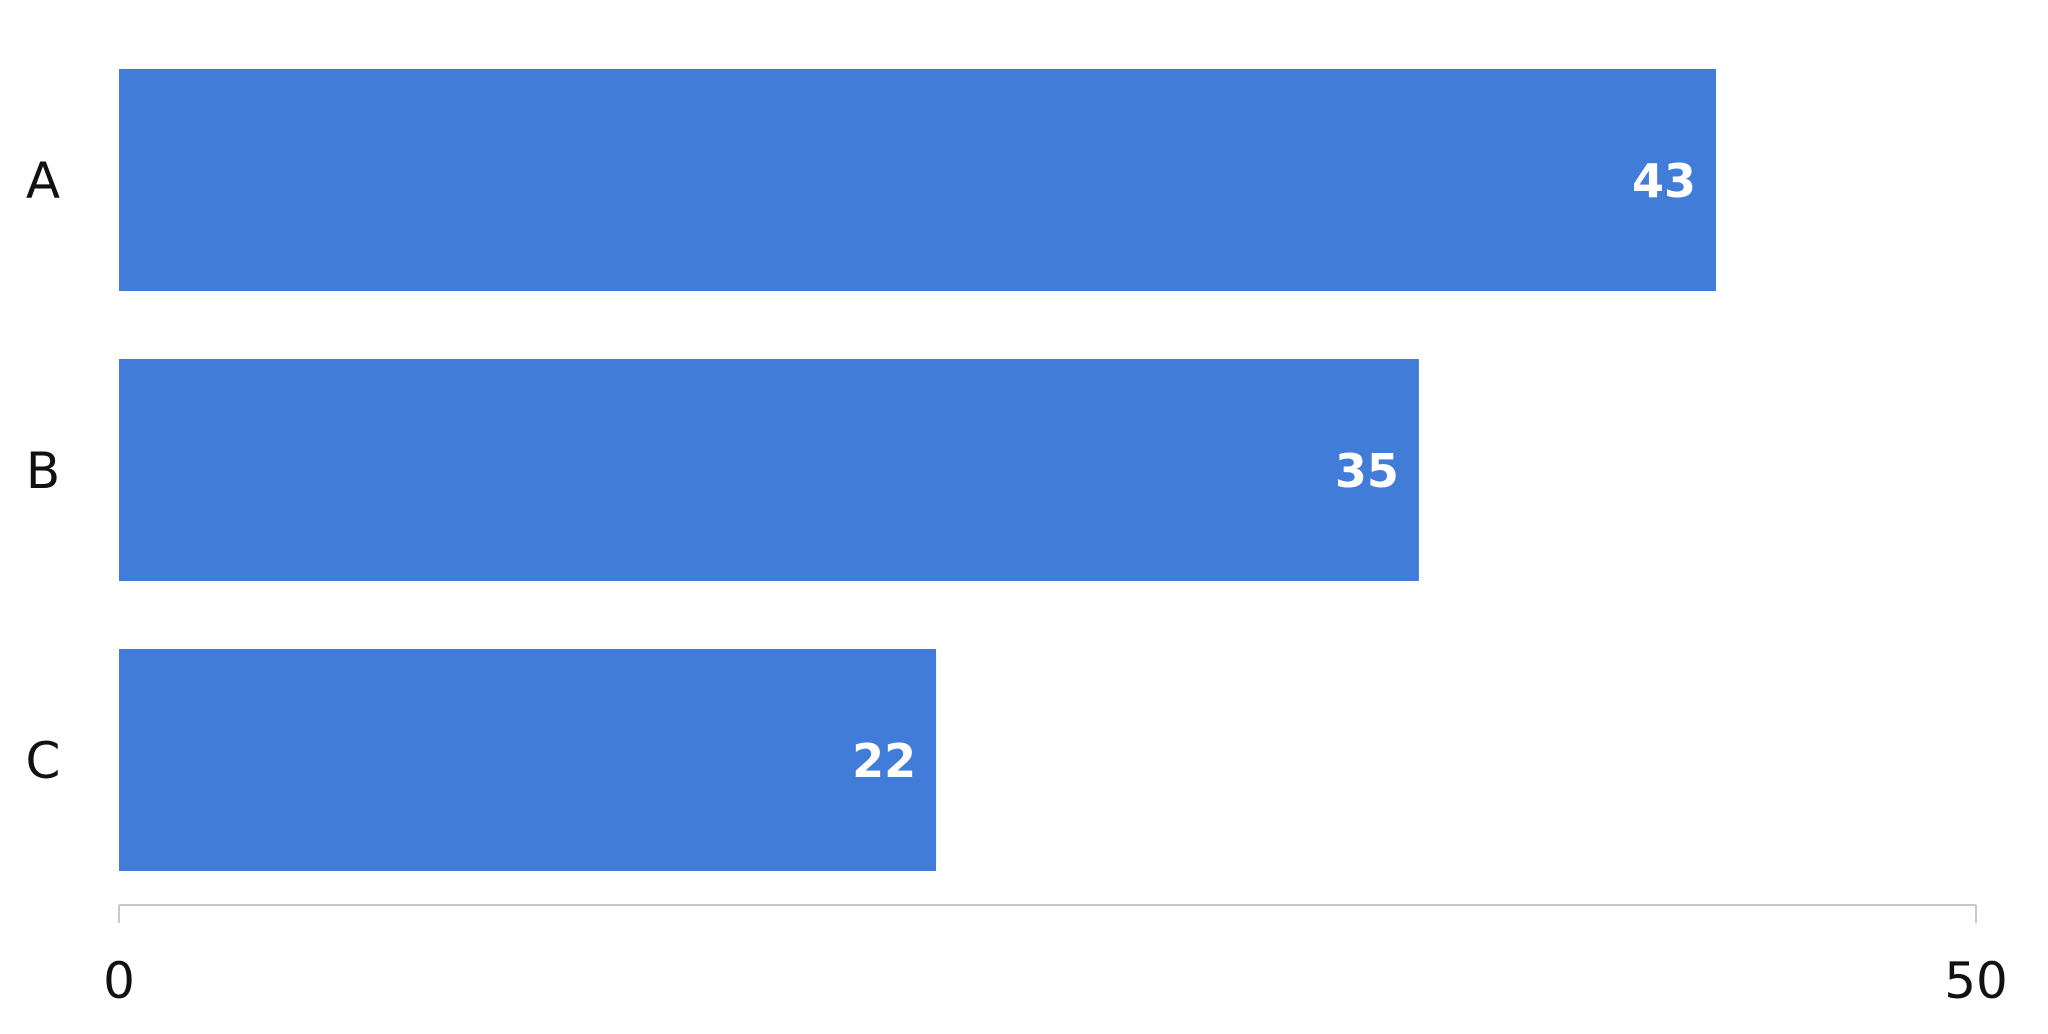 This screenshot has height=1034, width=2048. Describe the element at coordinates (119, 981) in the screenshot. I see `x-tick-label-0: 0` at that location.